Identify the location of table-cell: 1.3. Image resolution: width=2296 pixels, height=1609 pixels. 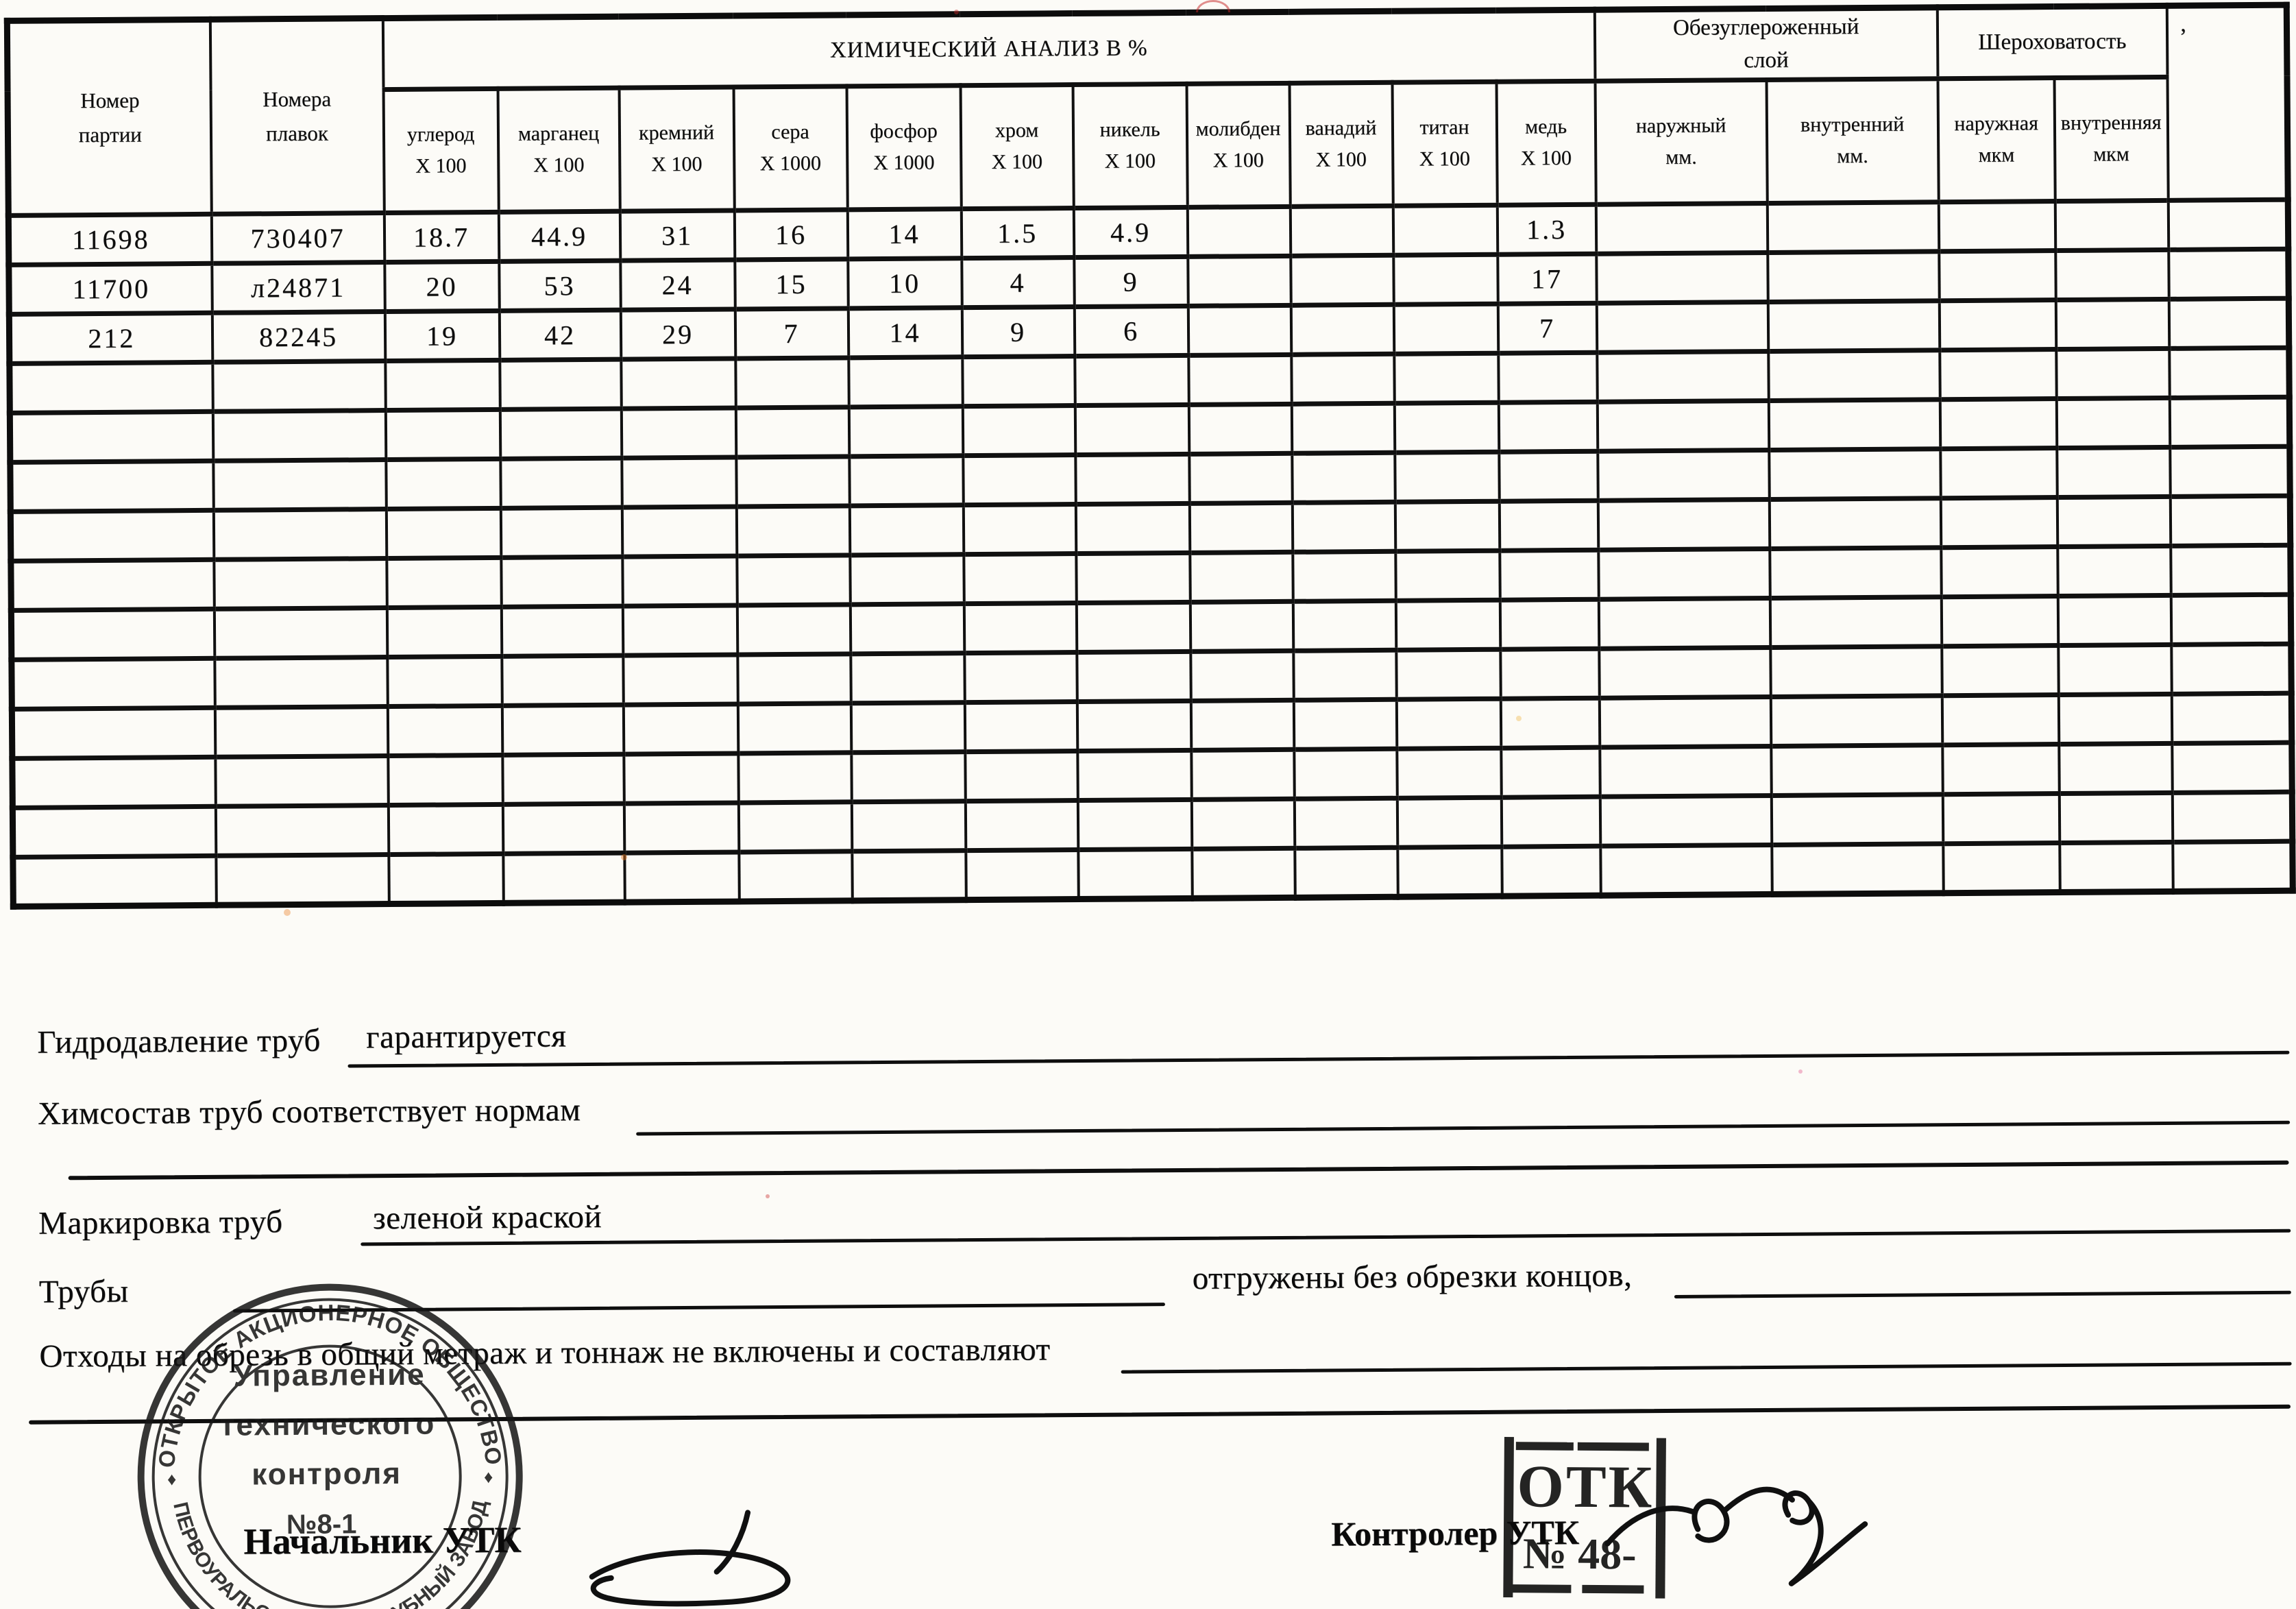
(1546, 229).